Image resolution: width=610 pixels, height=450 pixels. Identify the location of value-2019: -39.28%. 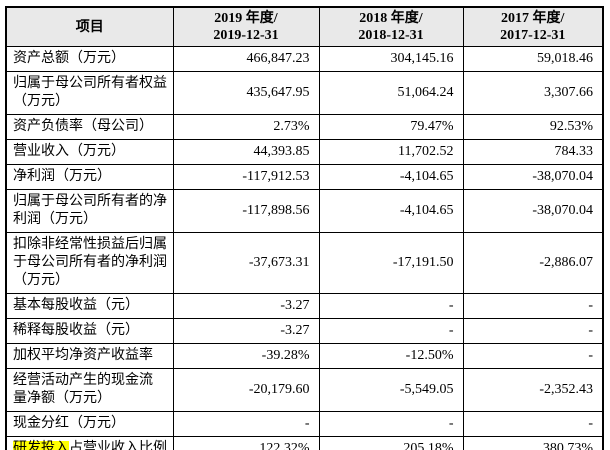
(246, 356).